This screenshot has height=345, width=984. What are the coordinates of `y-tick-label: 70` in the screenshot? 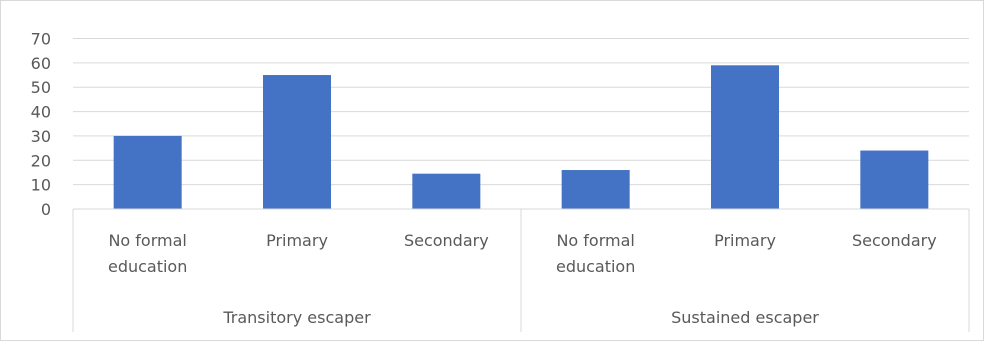 It's located at (41, 39).